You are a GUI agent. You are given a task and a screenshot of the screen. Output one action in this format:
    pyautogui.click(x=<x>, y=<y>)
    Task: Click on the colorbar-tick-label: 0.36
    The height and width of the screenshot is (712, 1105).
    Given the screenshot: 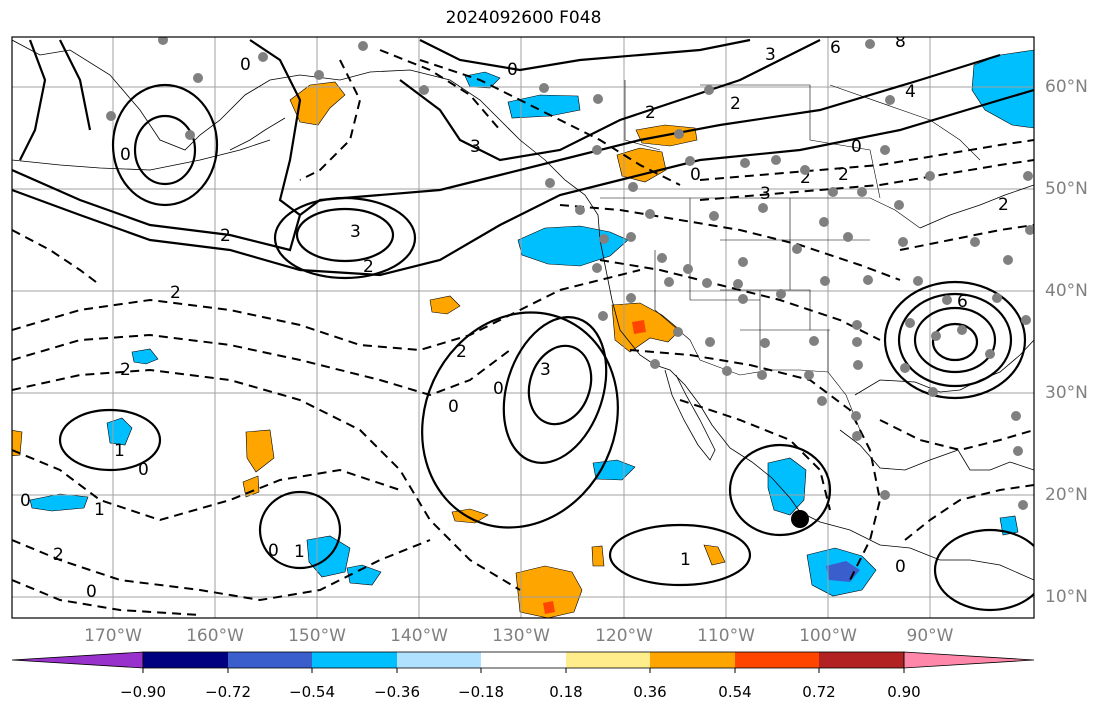 What is the action you would take?
    pyautogui.click(x=650, y=692)
    